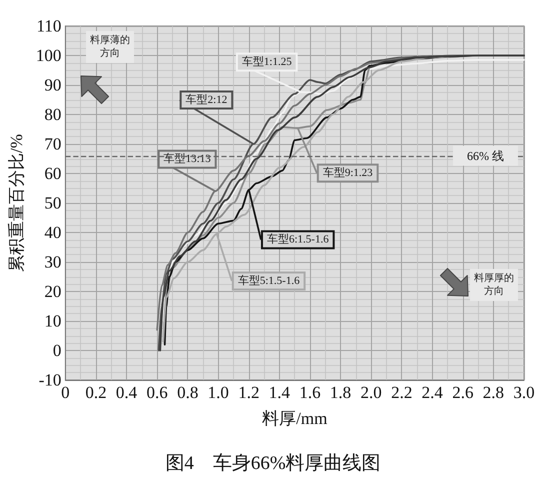 Image resolution: width=546 pixels, height=484 pixels. I want to click on y-tick-label: 40, so click(53, 232).